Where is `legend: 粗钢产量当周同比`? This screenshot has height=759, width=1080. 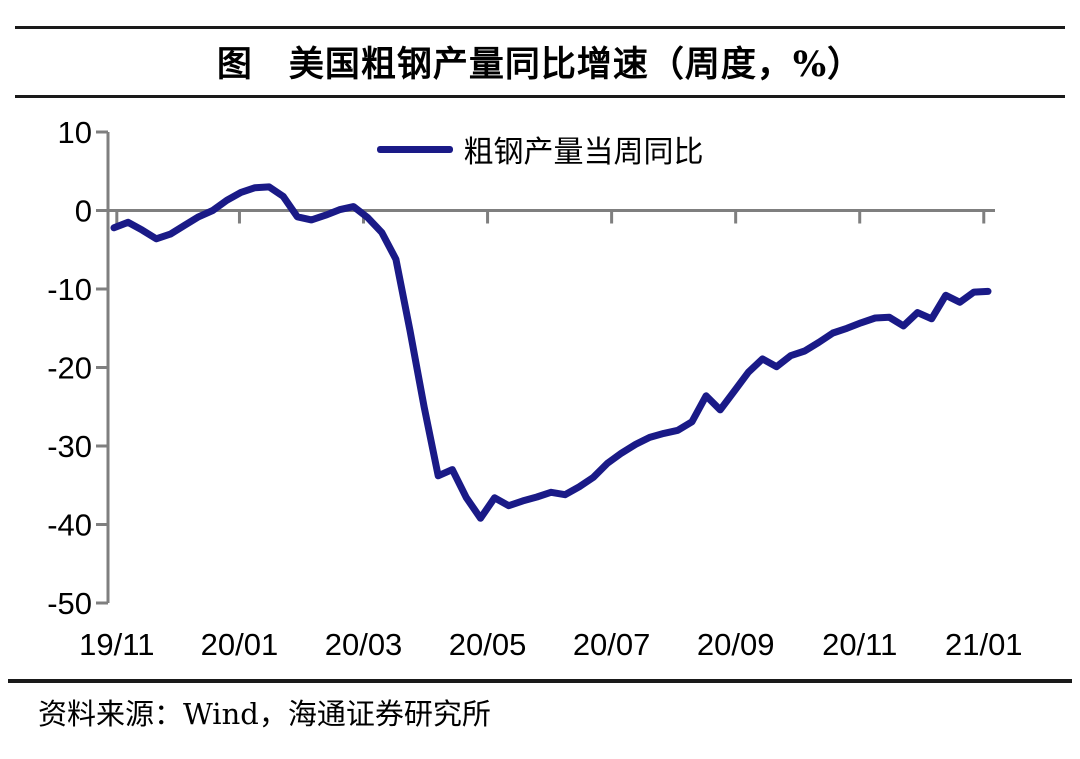 legend: 粗钢产量当周同比 is located at coordinates (540, 149).